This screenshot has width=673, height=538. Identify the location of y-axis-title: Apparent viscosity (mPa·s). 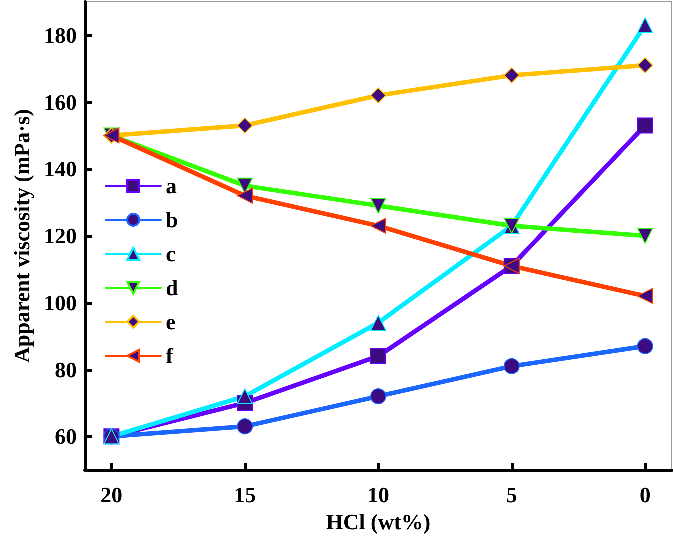
(22, 236).